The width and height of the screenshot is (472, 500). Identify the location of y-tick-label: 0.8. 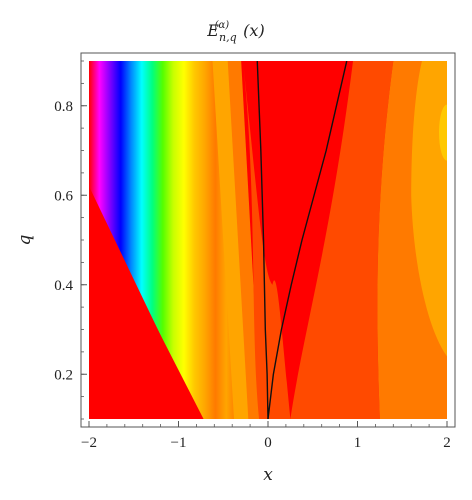
(63, 107).